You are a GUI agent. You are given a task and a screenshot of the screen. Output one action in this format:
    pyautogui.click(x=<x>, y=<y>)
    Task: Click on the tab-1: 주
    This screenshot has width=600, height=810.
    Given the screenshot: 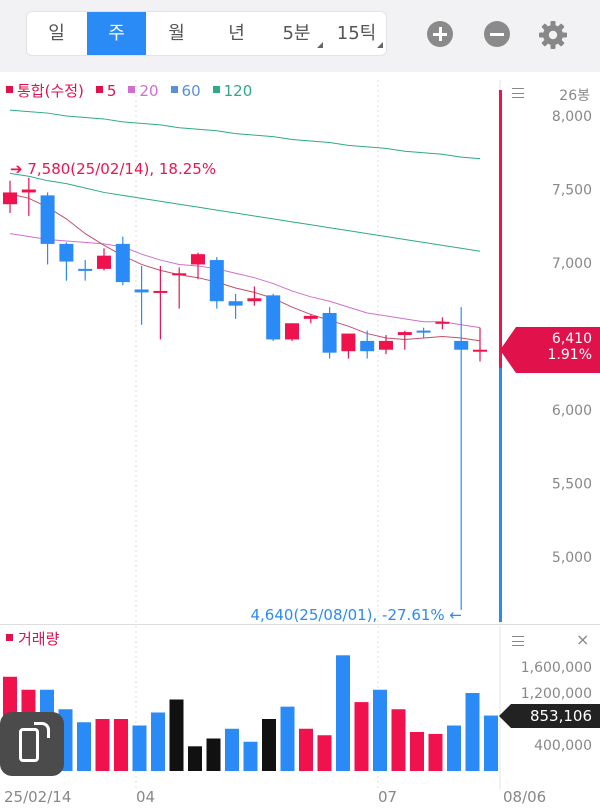 What is the action you would take?
    pyautogui.click(x=116, y=33)
    